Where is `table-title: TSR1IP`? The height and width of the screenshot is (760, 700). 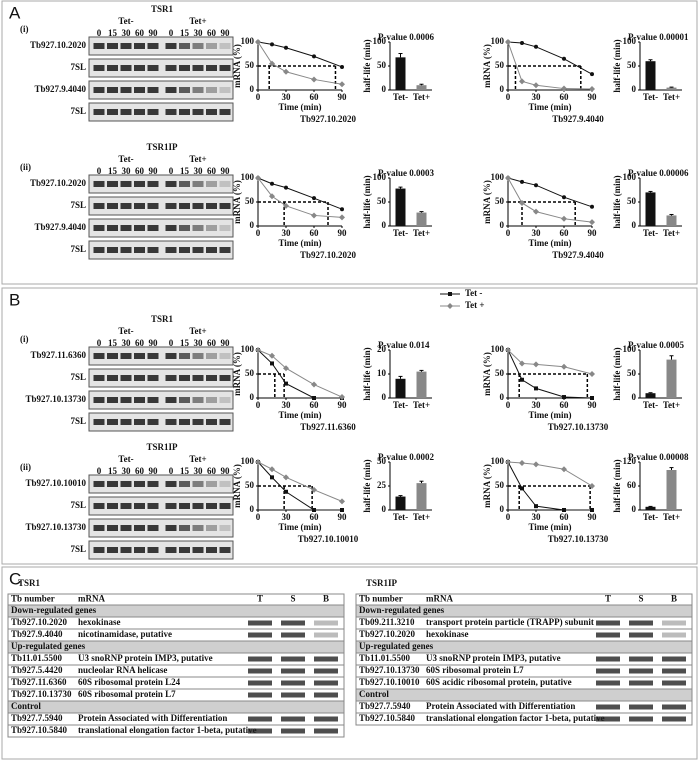 table-title: TSR1IP is located at coordinates (382, 583).